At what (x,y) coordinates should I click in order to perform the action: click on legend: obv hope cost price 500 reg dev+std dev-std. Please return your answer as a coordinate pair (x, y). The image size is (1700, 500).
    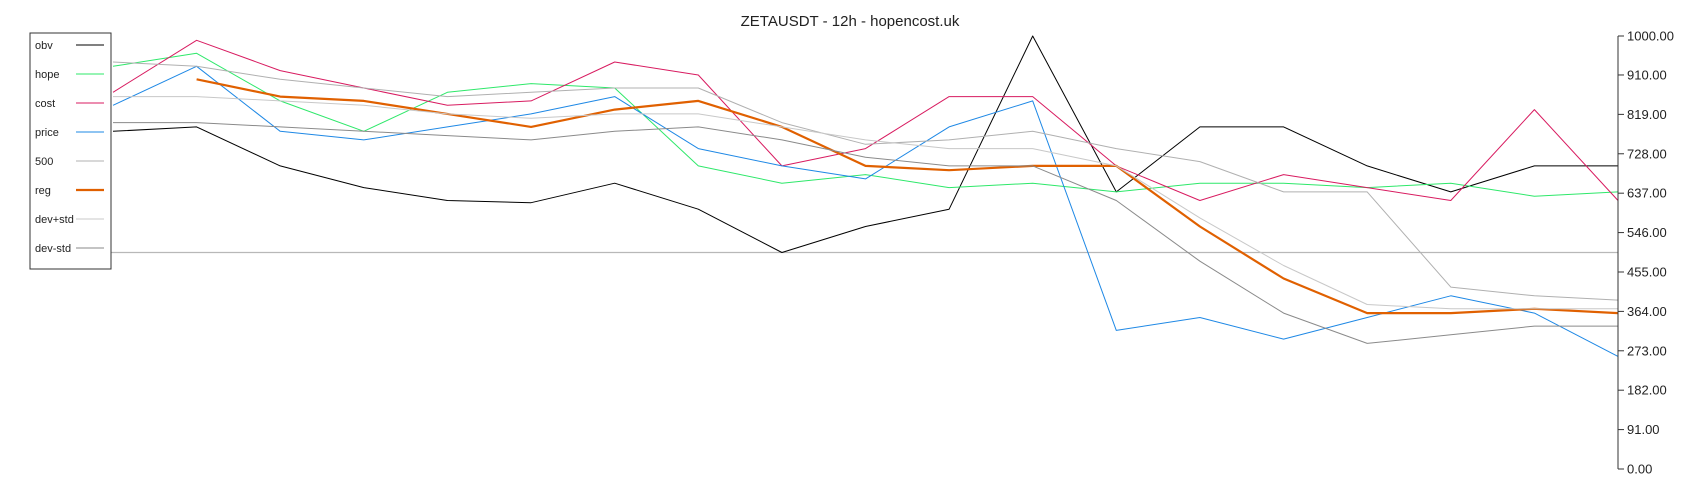
    Looking at the image, I should click on (70, 151).